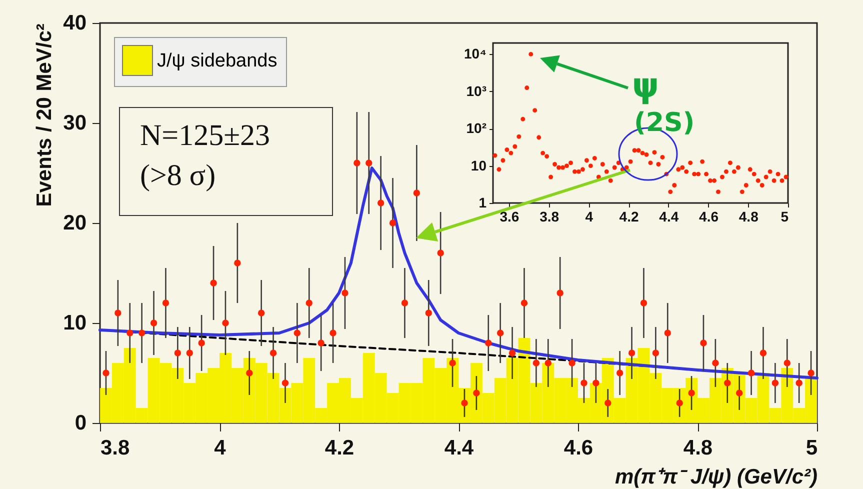  What do you see at coordinates (476, 90) in the screenshot?
I see `y-tick-label: 10³` at bounding box center [476, 90].